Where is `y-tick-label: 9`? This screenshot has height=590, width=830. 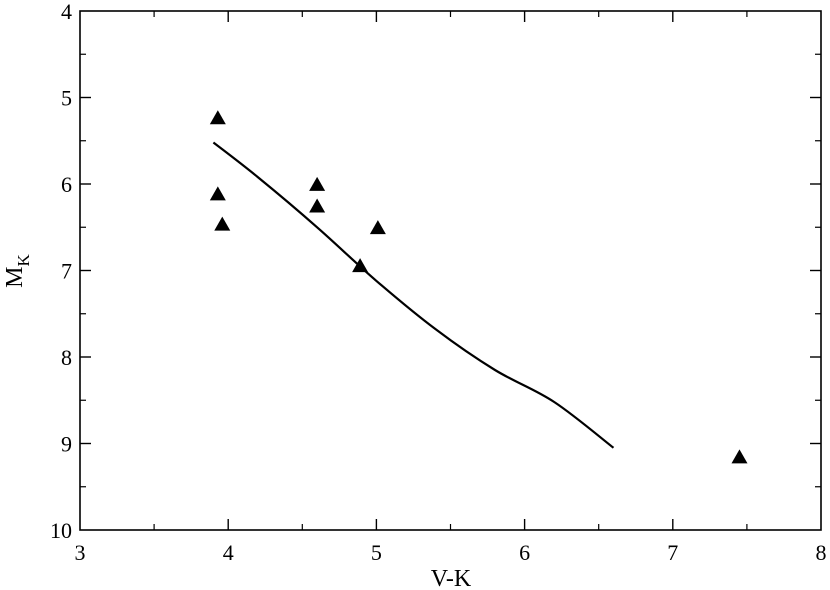
y-tick-label: 9 is located at coordinates (66, 444).